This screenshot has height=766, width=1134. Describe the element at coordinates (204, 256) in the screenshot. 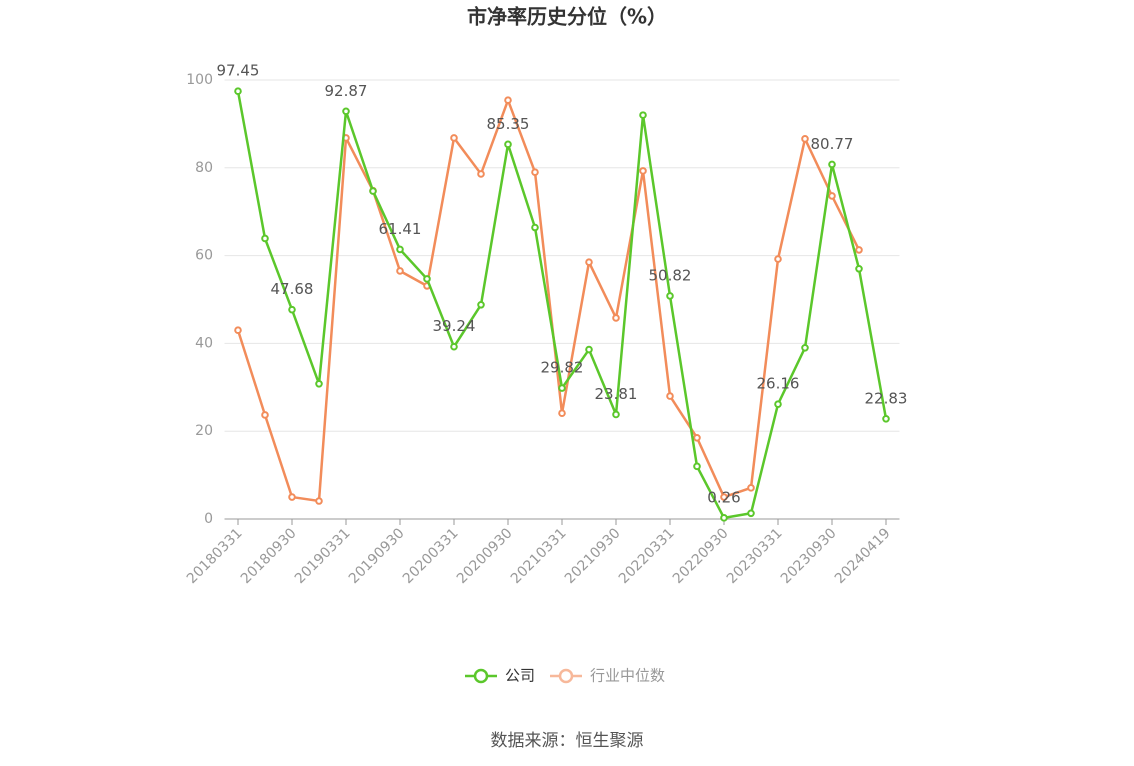

I see `y-tick-label: 60` at that location.